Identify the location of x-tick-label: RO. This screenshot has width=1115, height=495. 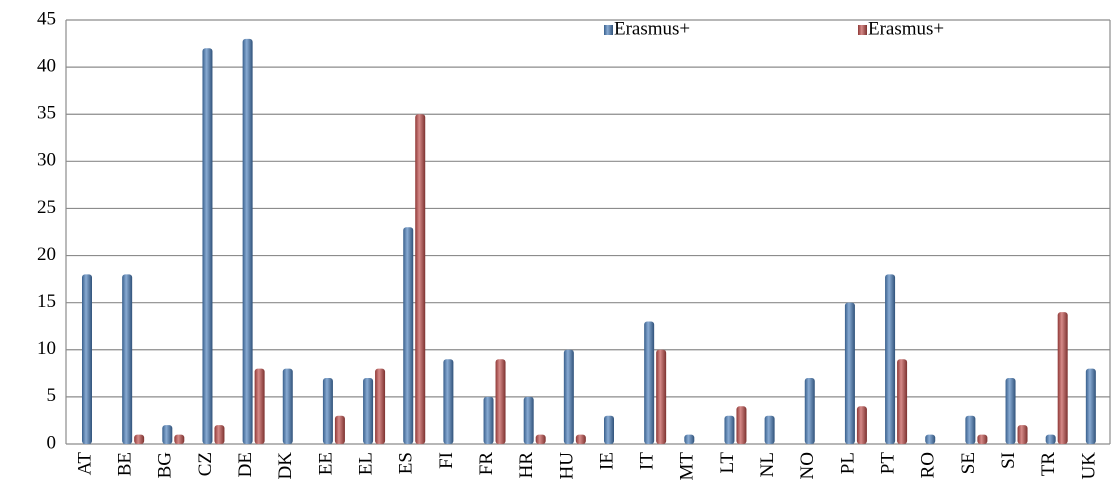
(928, 465).